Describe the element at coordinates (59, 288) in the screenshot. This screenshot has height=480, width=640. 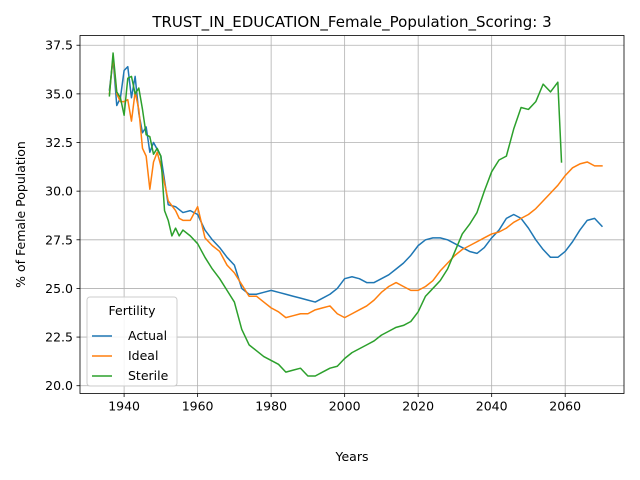
I see `y-tick-label: 25.0` at that location.